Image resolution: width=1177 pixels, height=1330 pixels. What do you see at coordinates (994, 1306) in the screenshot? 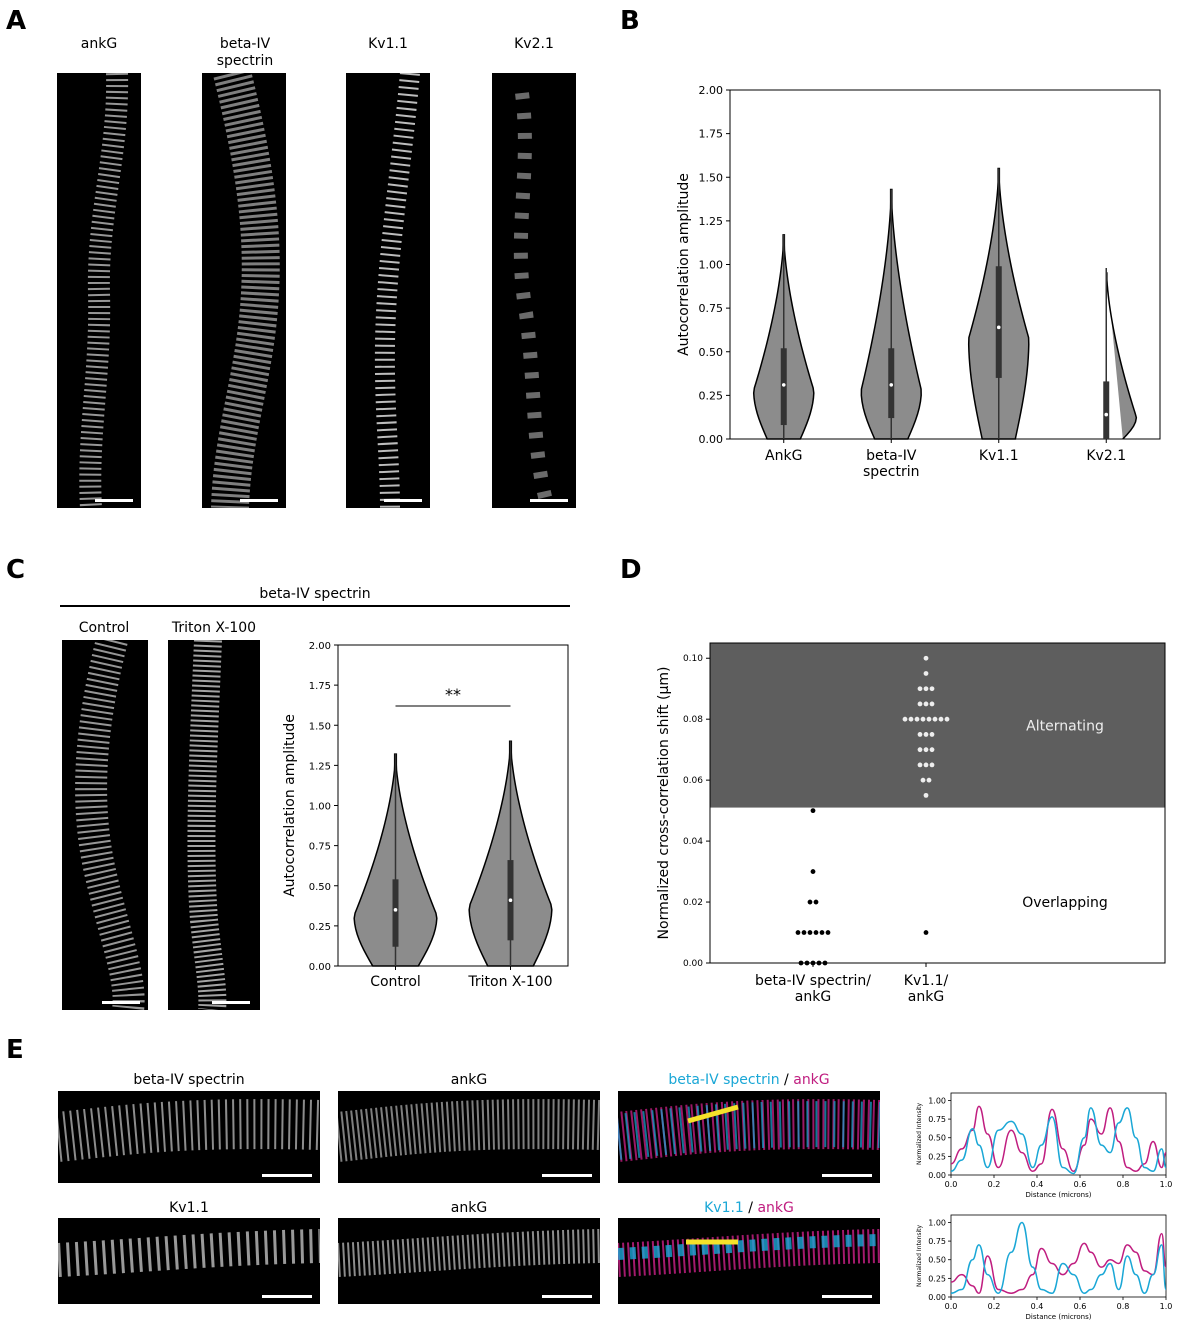
I see `x-tick-label: 0.2` at bounding box center [994, 1306].